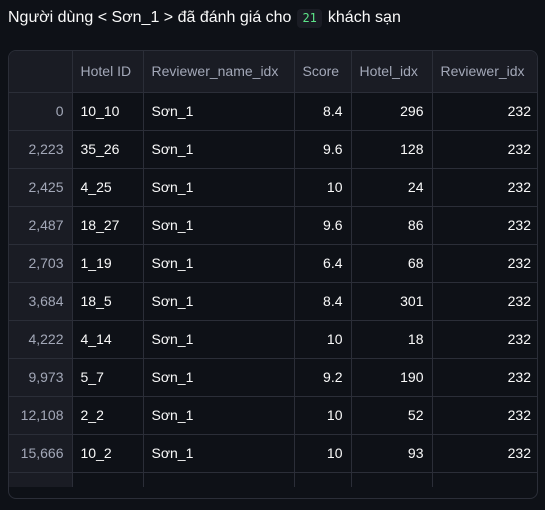 This screenshot has width=545, height=510. I want to click on reviewer-name-idx-header: Reviewer_name_idx, so click(219, 72).